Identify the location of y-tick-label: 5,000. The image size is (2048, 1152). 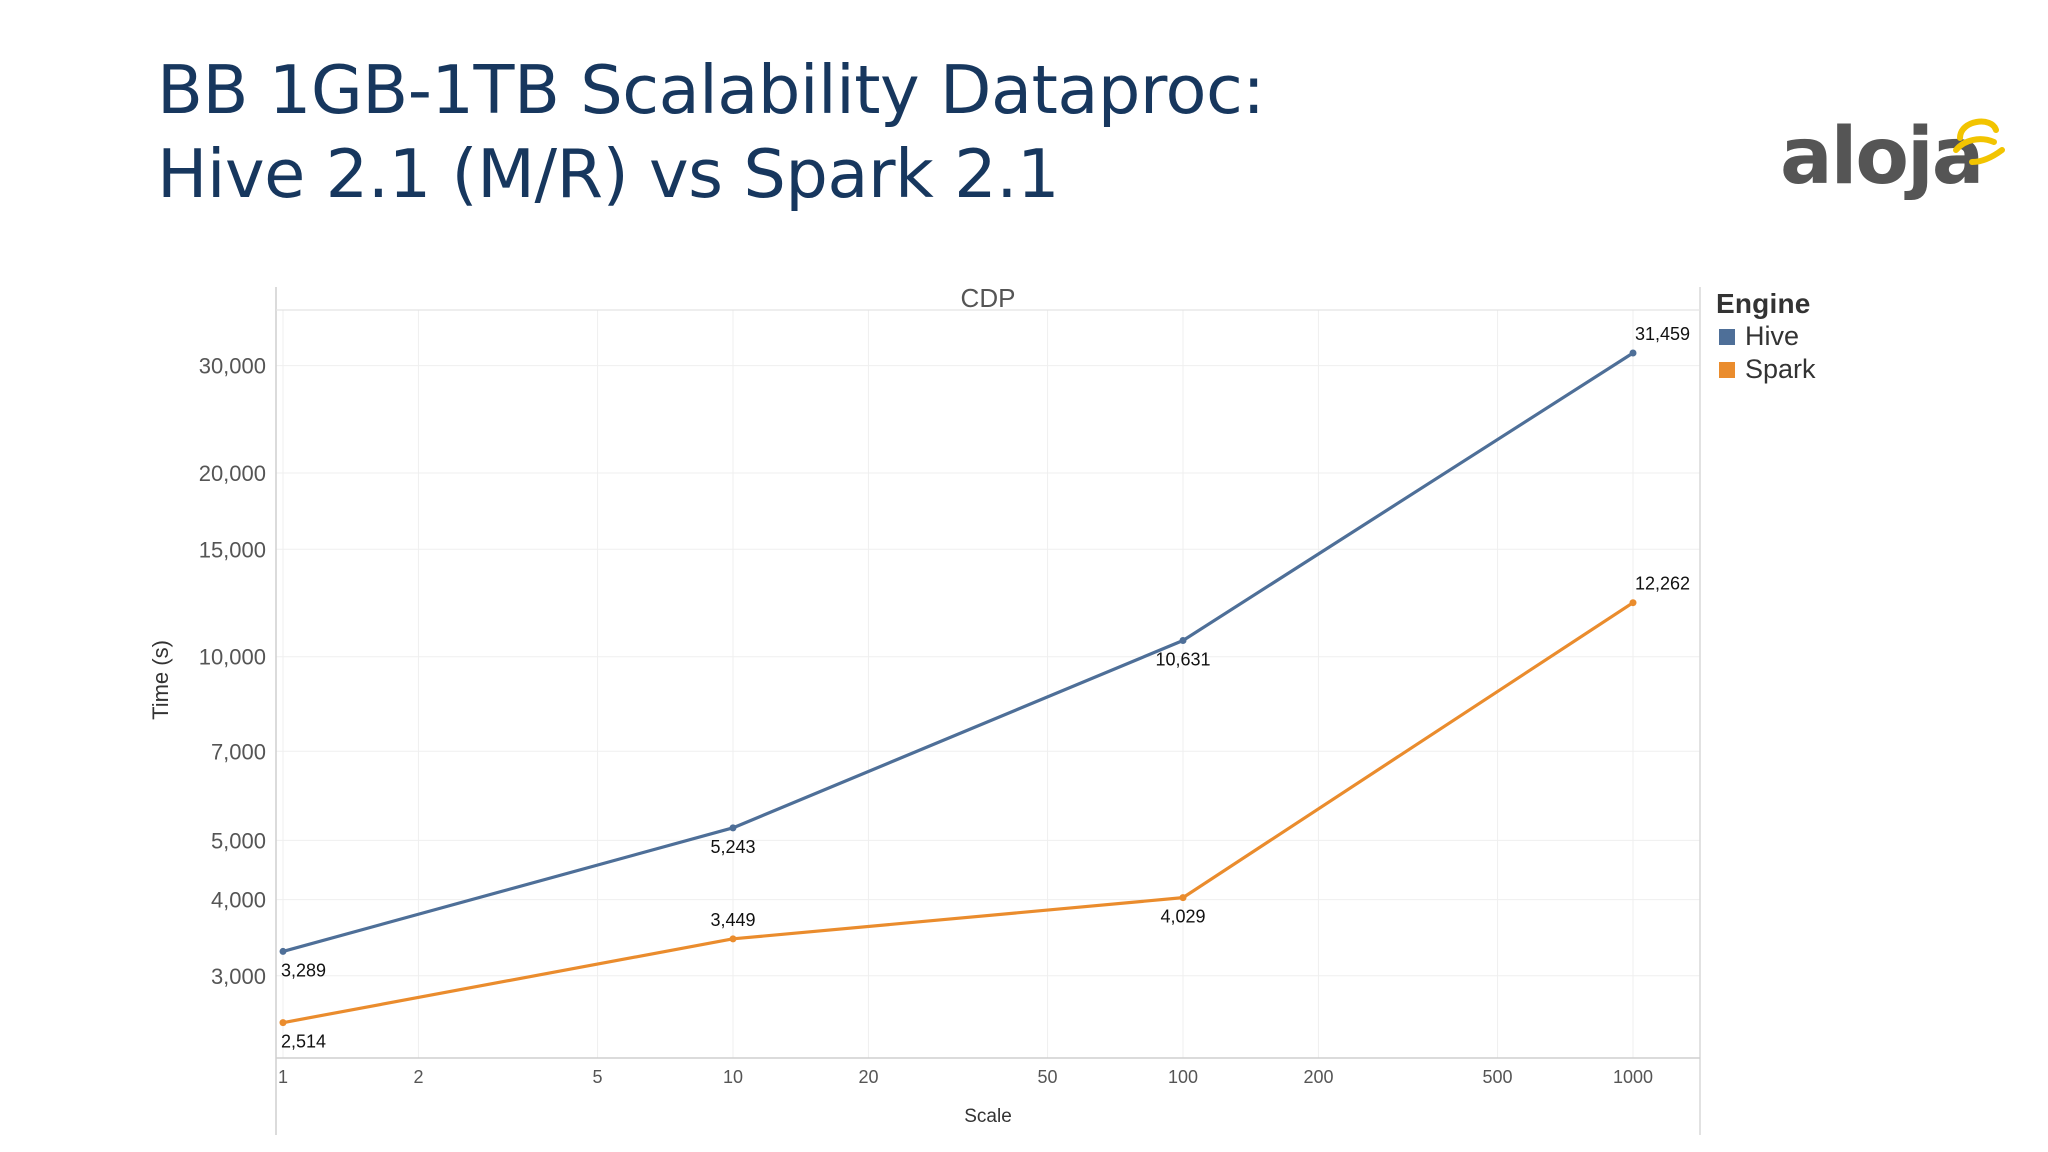
(238, 840).